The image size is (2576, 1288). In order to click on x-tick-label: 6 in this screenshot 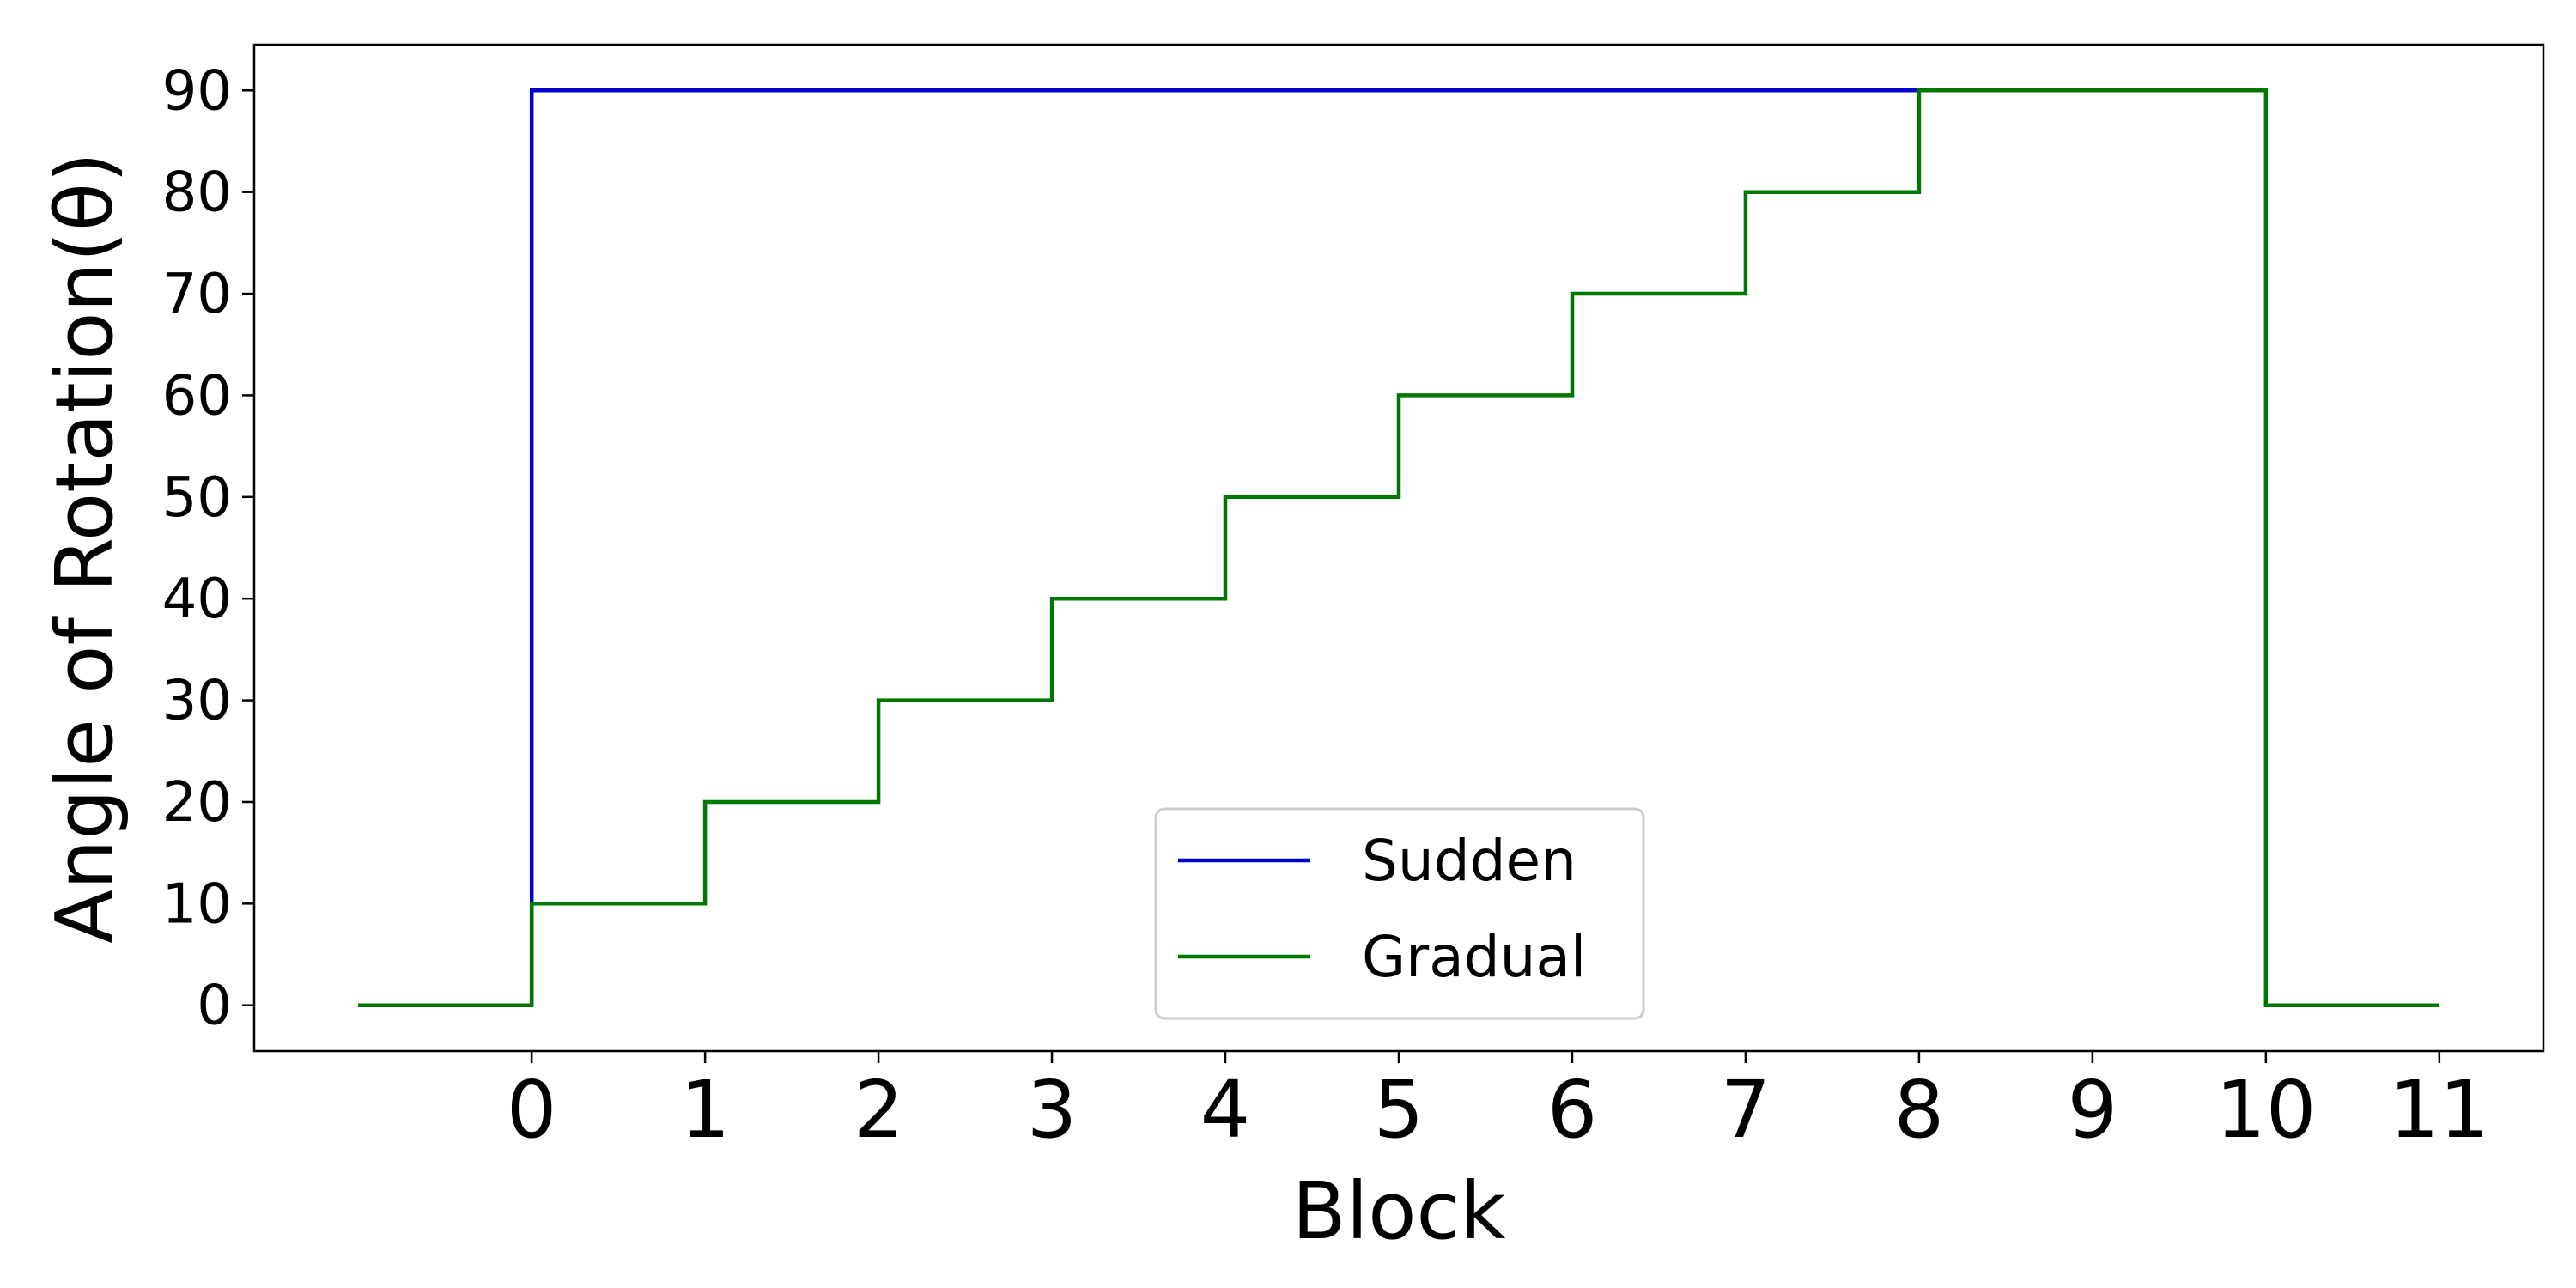, I will do `click(1572, 1110)`.